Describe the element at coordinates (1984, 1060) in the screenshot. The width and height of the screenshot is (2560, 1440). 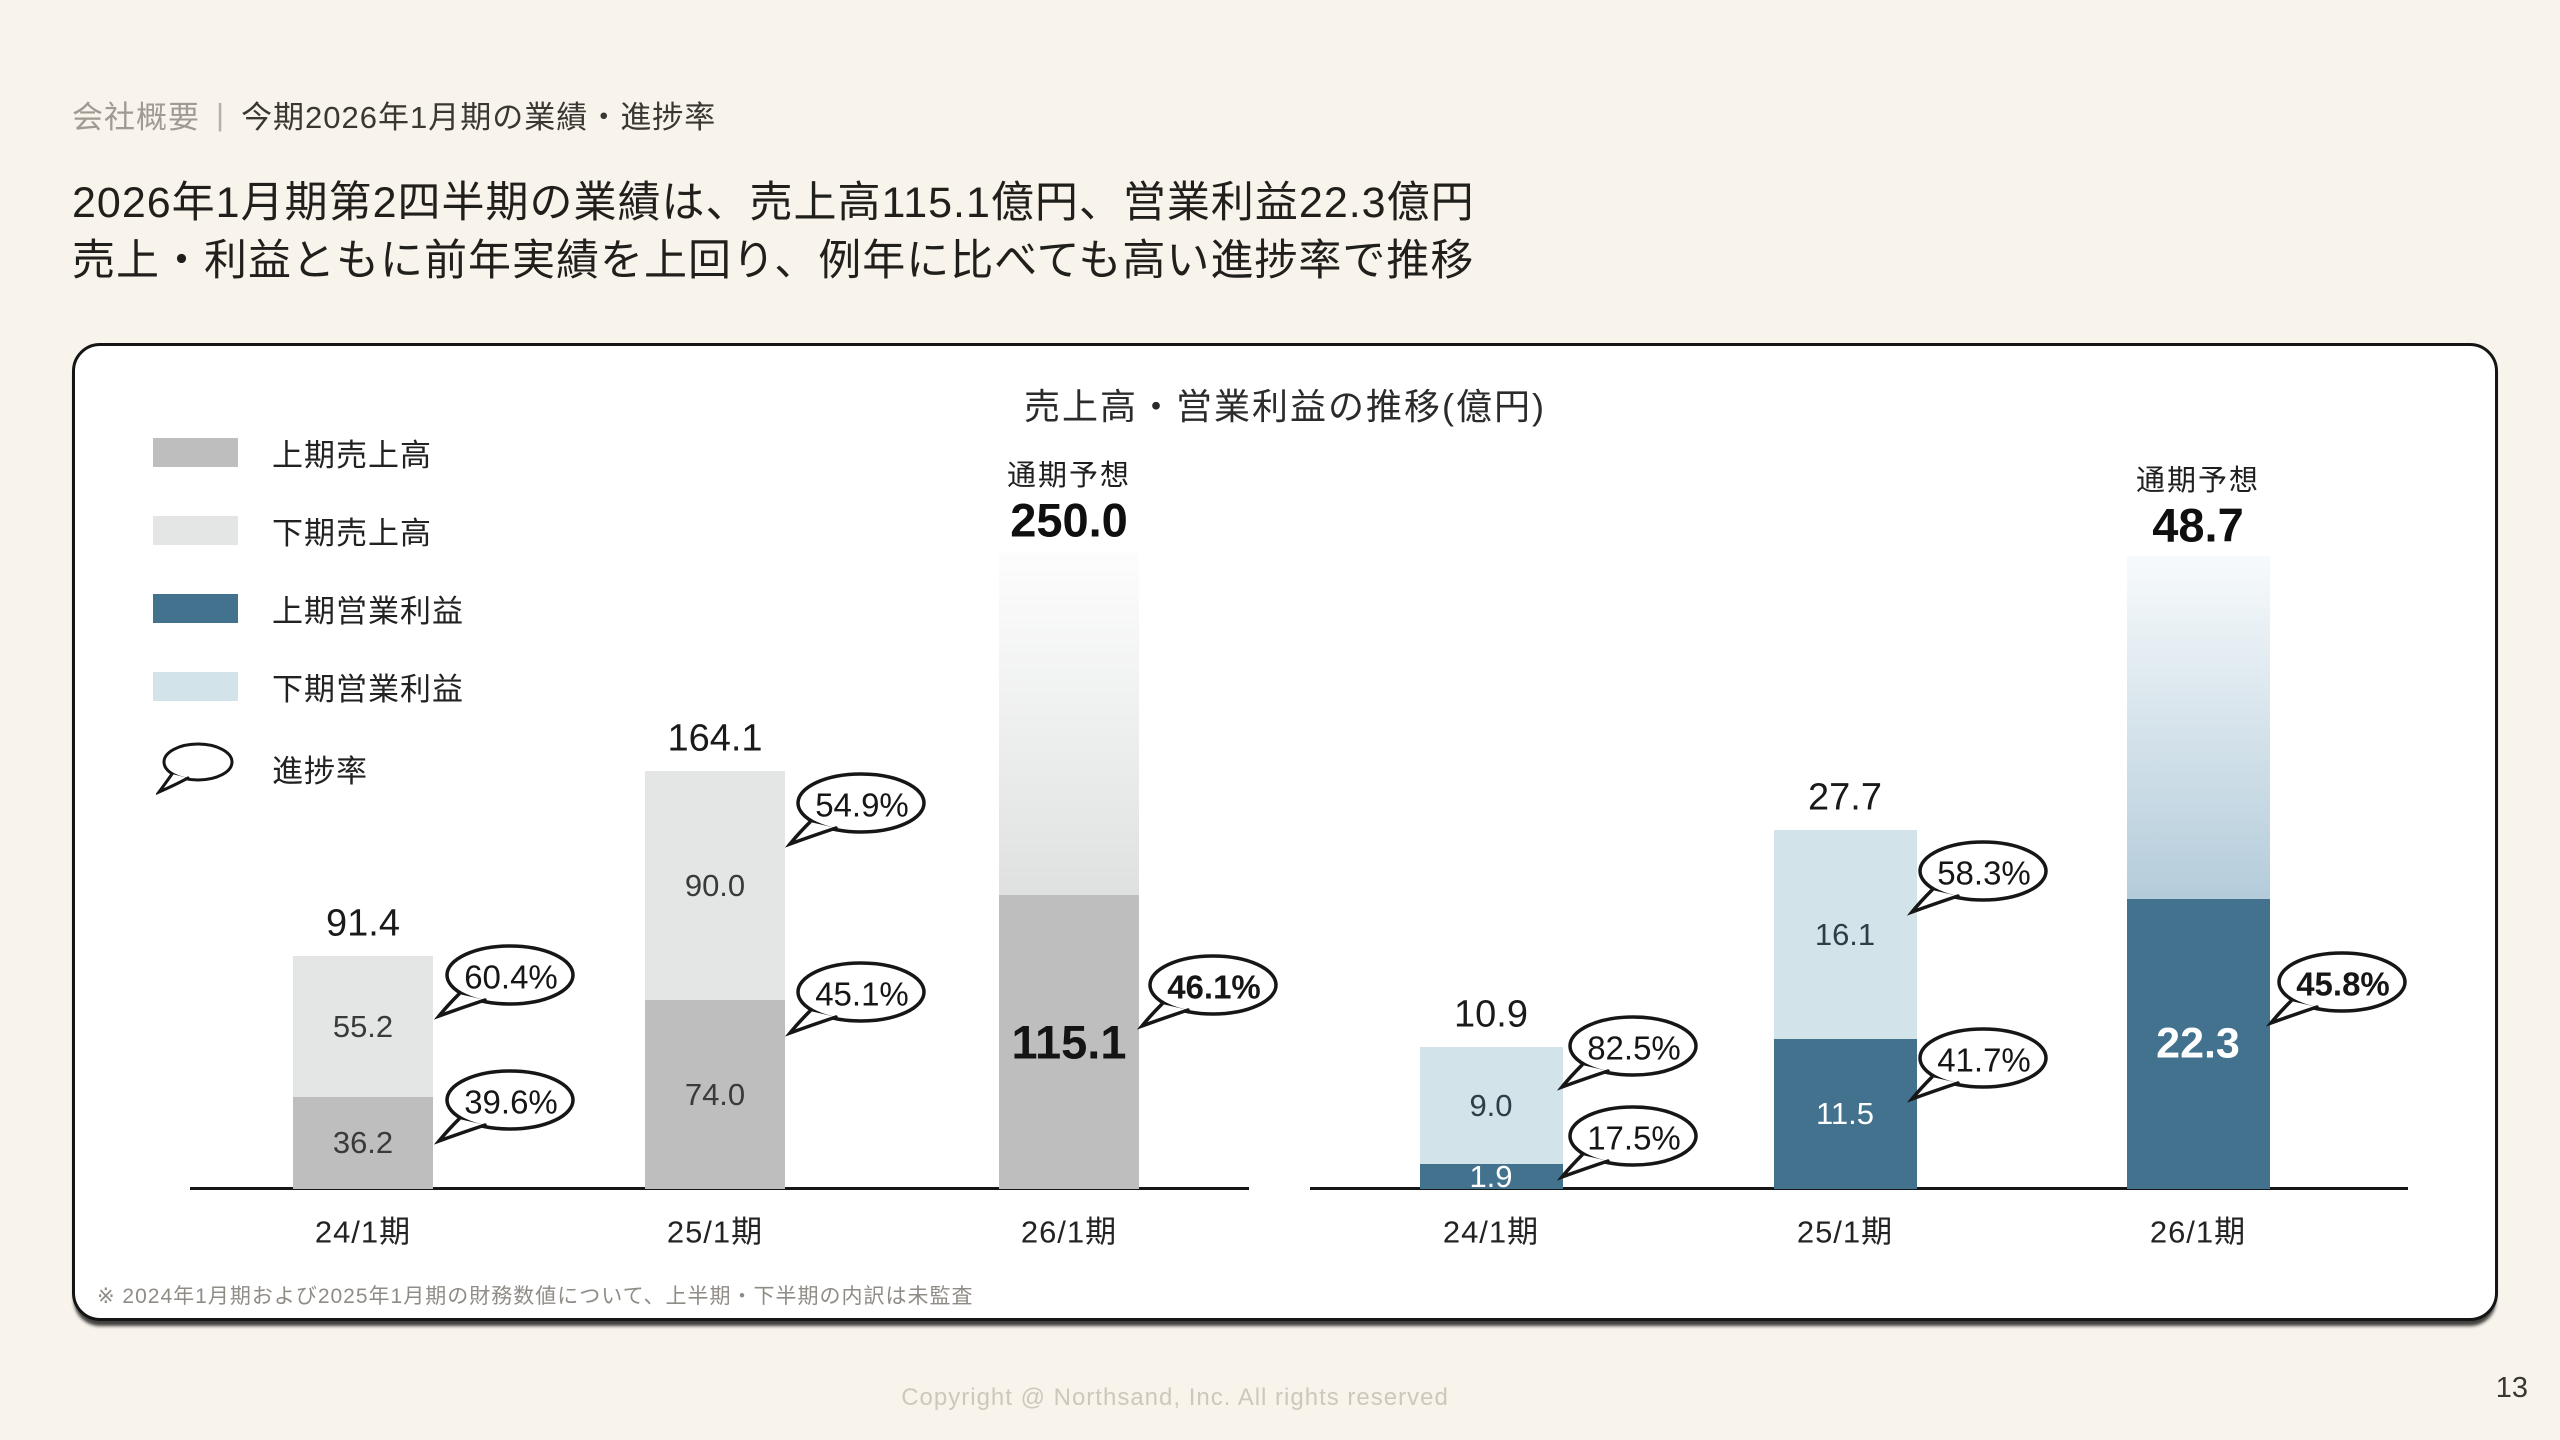
I see `svg-text: 41.7%` at that location.